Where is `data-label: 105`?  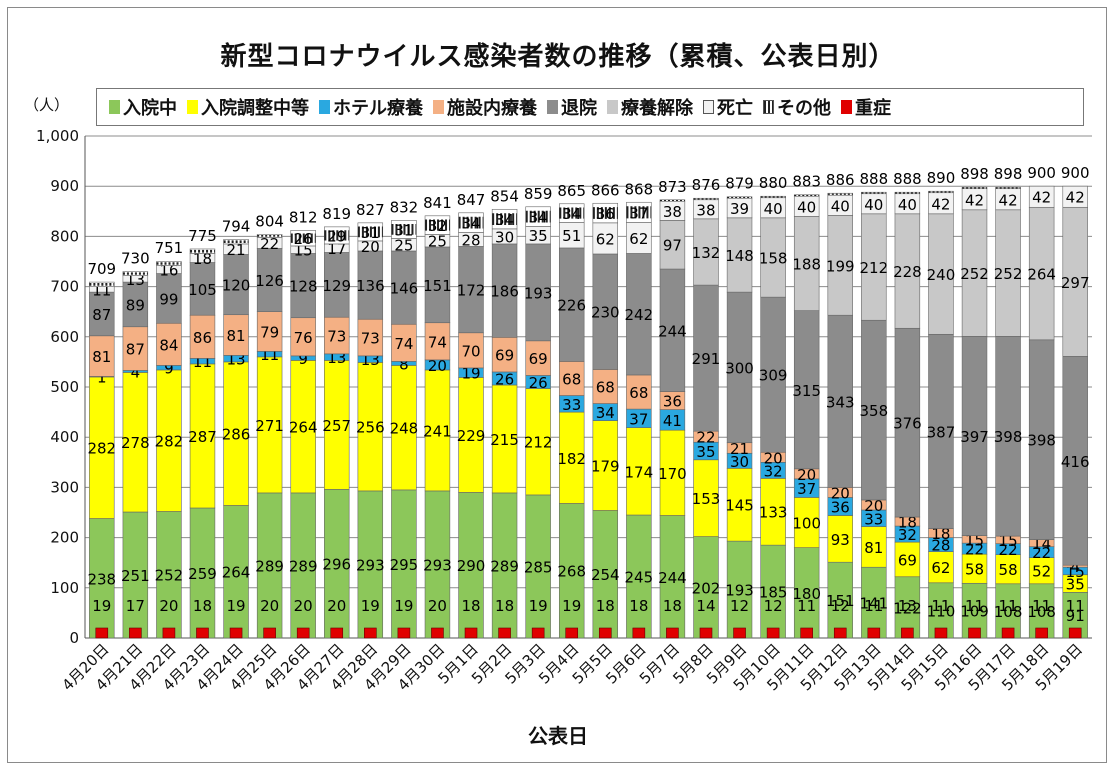
data-label: 105 is located at coordinates (202, 290).